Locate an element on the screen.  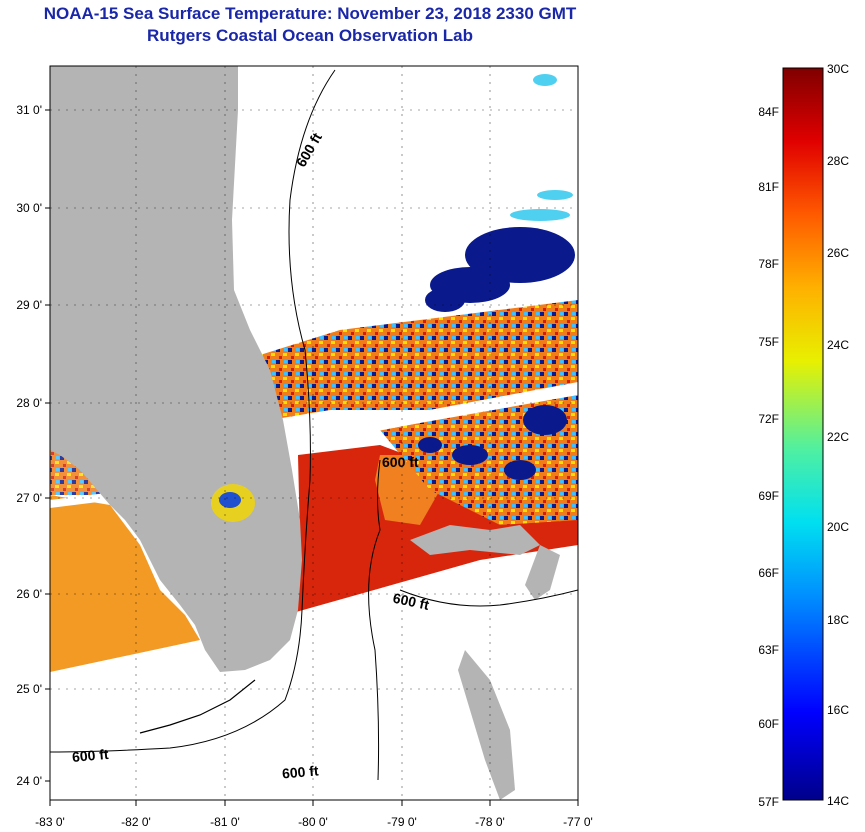
colorbar-celsius-label: 22C is located at coordinates (838, 437).